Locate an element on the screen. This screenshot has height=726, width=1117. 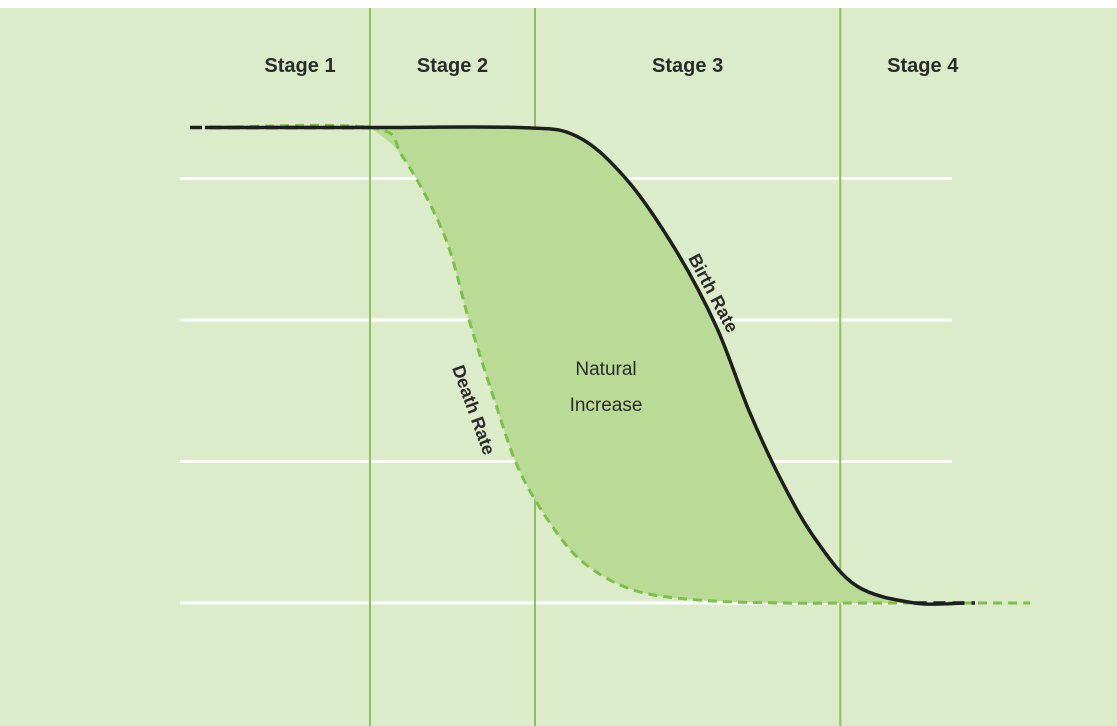
stage-label: Stage 1 is located at coordinates (299, 66).